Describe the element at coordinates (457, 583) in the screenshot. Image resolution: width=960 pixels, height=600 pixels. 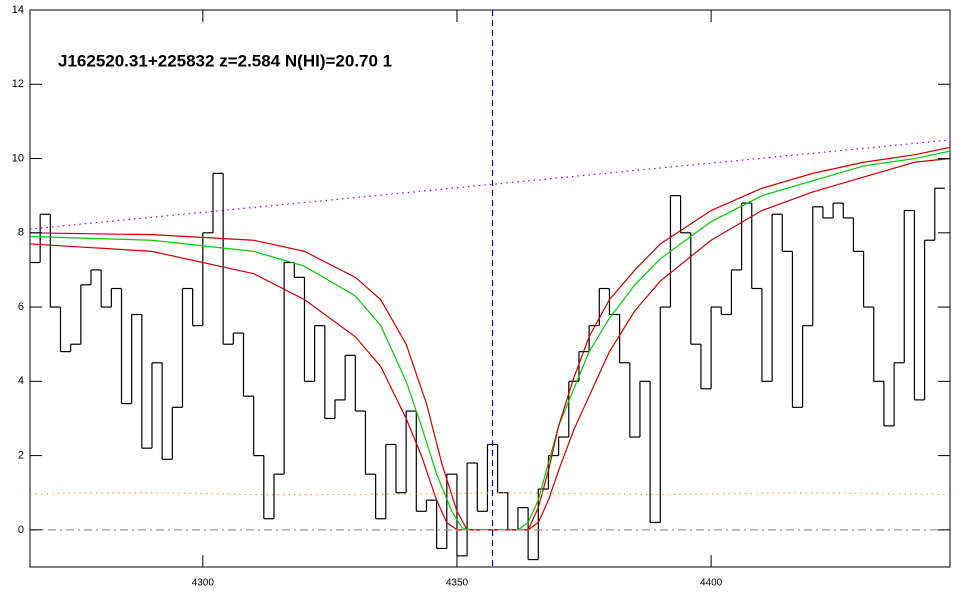
I see `x-tick-label: 4350` at that location.